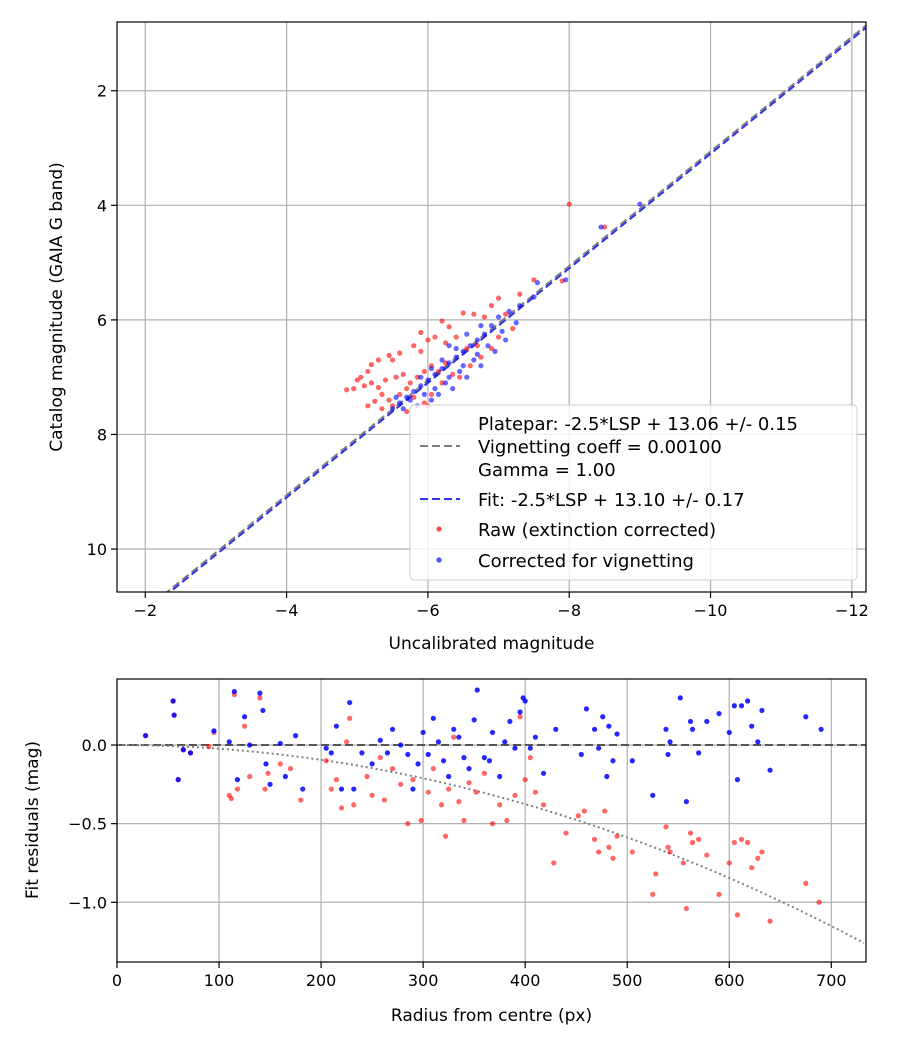 The image size is (900, 1050). What do you see at coordinates (439, 529) in the screenshot?
I see `legend-dot-swatch` at bounding box center [439, 529].